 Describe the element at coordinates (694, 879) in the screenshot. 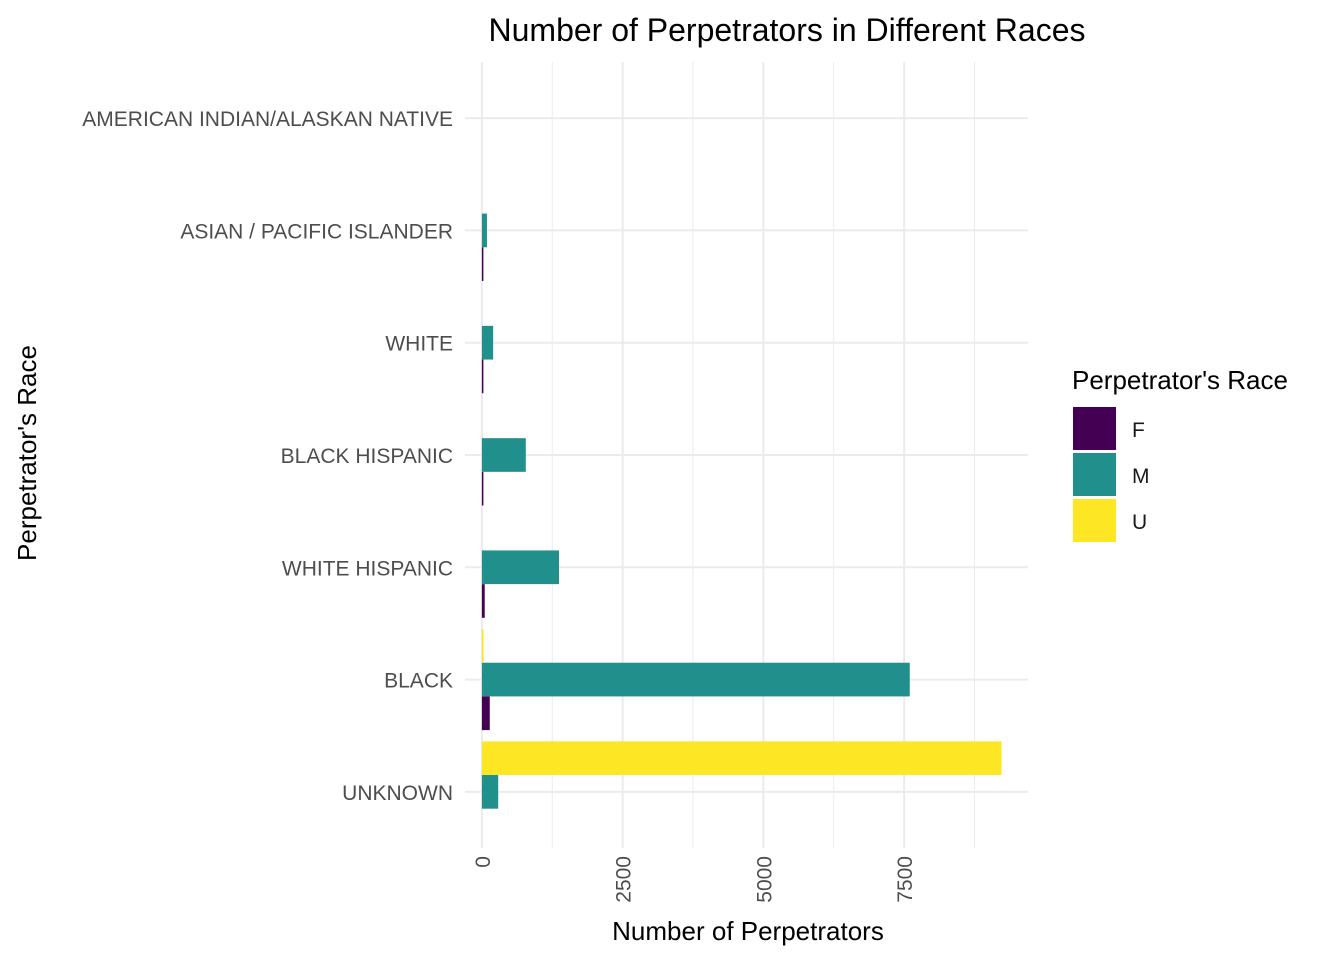

I see `x-tick-labels: 0 2500 5000 7500` at that location.